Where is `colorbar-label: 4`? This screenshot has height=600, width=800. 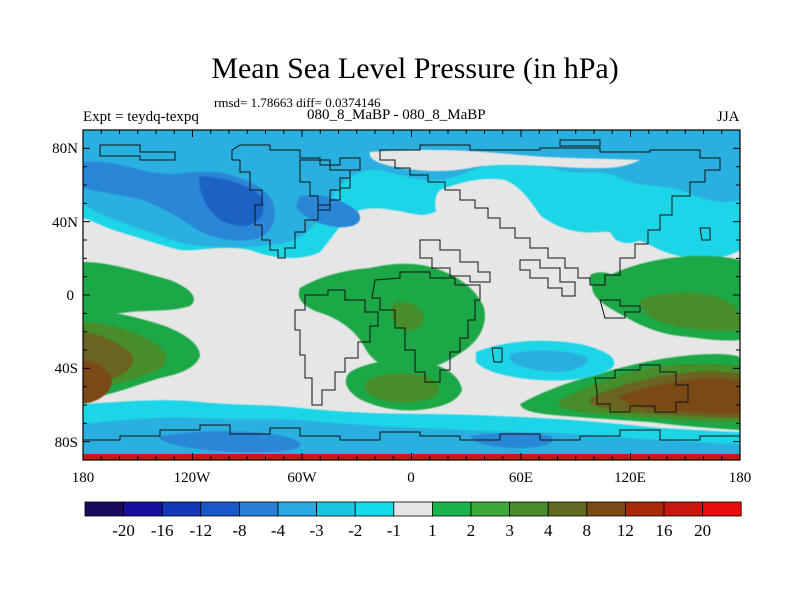 colorbar-label: 4 is located at coordinates (548, 530).